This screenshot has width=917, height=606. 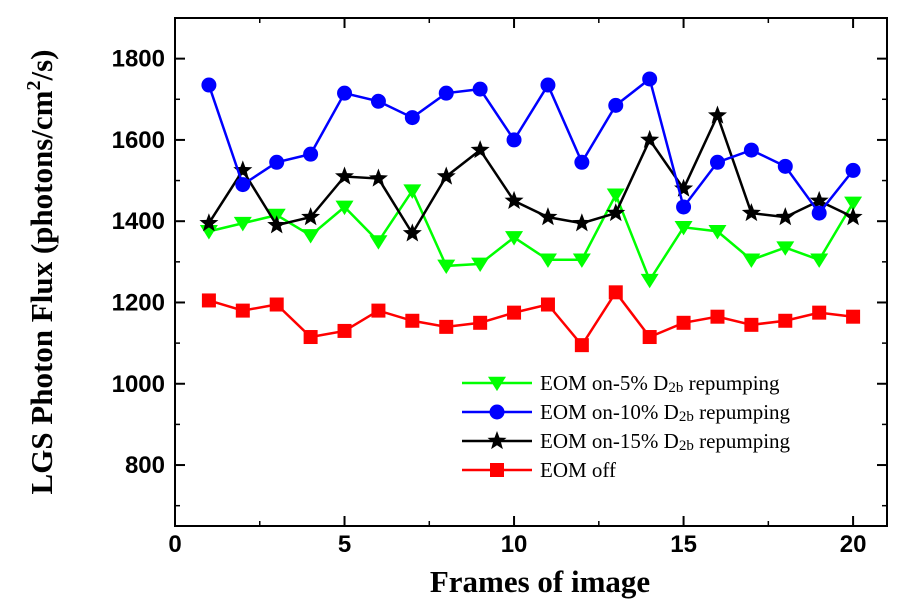 What do you see at coordinates (531, 319) in the screenshot?
I see `series-square` at bounding box center [531, 319].